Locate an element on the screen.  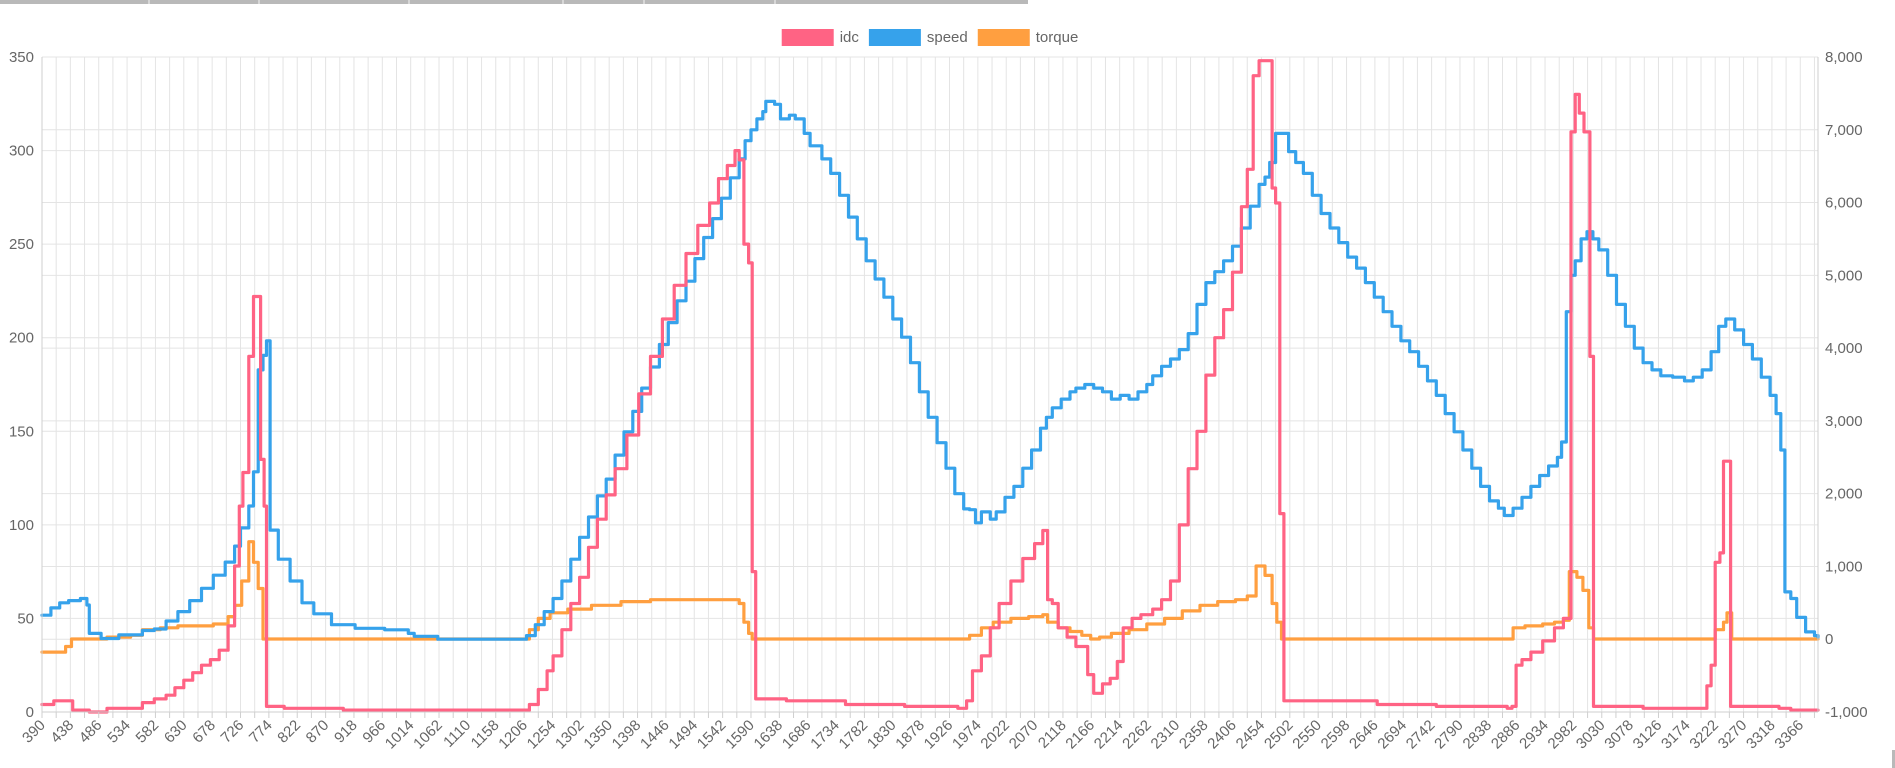
x-tick-label: 774 is located at coordinates (261, 732).